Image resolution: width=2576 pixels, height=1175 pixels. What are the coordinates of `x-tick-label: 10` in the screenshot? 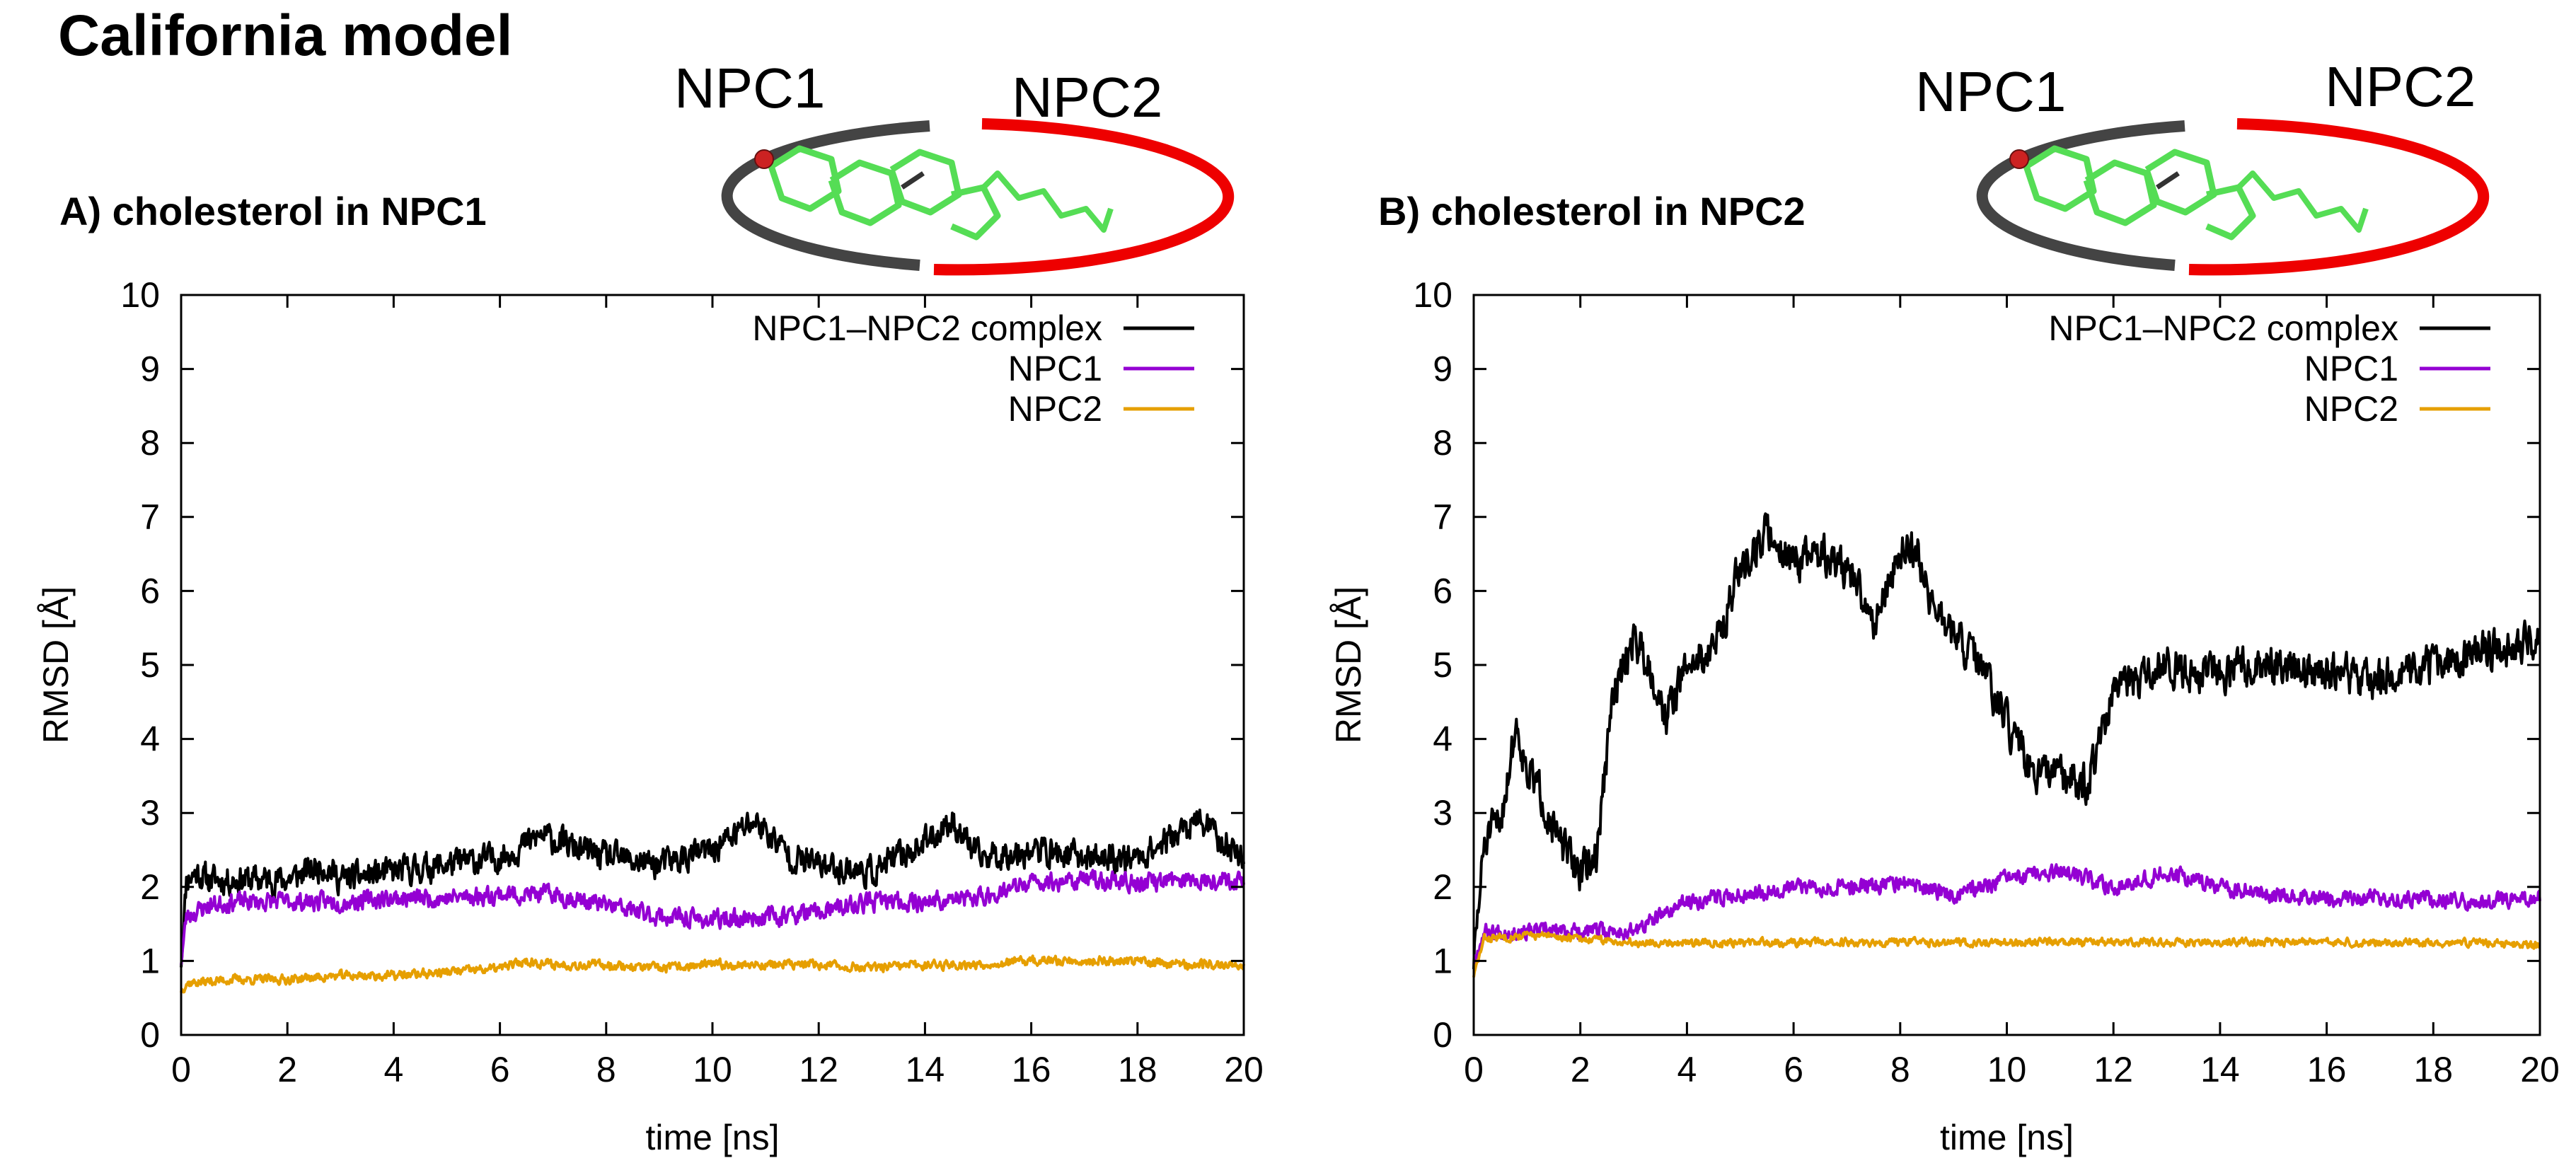 It's located at (712, 1069).